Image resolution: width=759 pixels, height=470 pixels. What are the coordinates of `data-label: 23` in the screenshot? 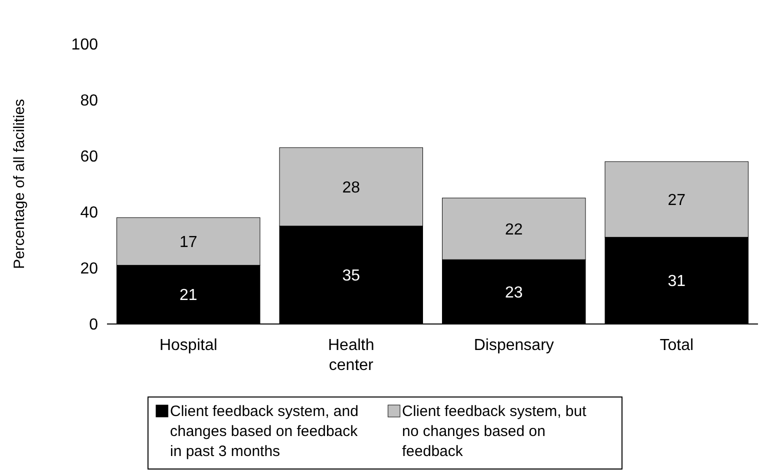 It's located at (513, 293).